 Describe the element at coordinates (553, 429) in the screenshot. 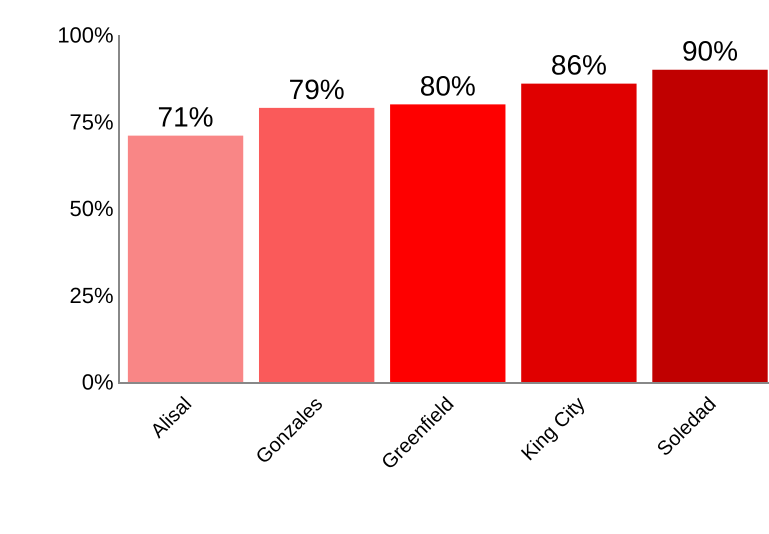

I see `x-tick-label: King City` at that location.